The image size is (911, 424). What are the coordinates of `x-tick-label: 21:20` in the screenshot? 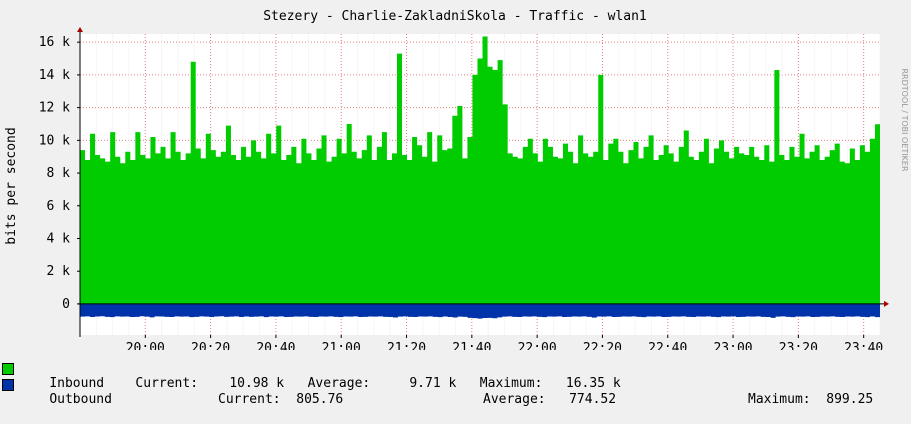 It's located at (406, 345).